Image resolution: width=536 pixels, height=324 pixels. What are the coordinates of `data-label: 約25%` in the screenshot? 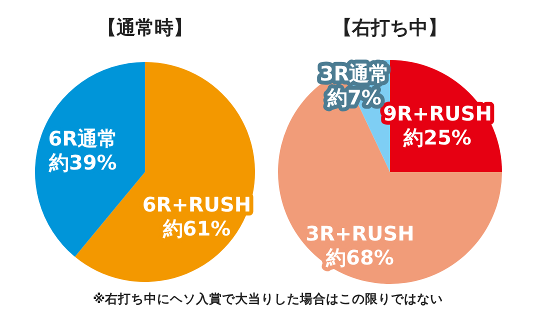 It's located at (437, 137).